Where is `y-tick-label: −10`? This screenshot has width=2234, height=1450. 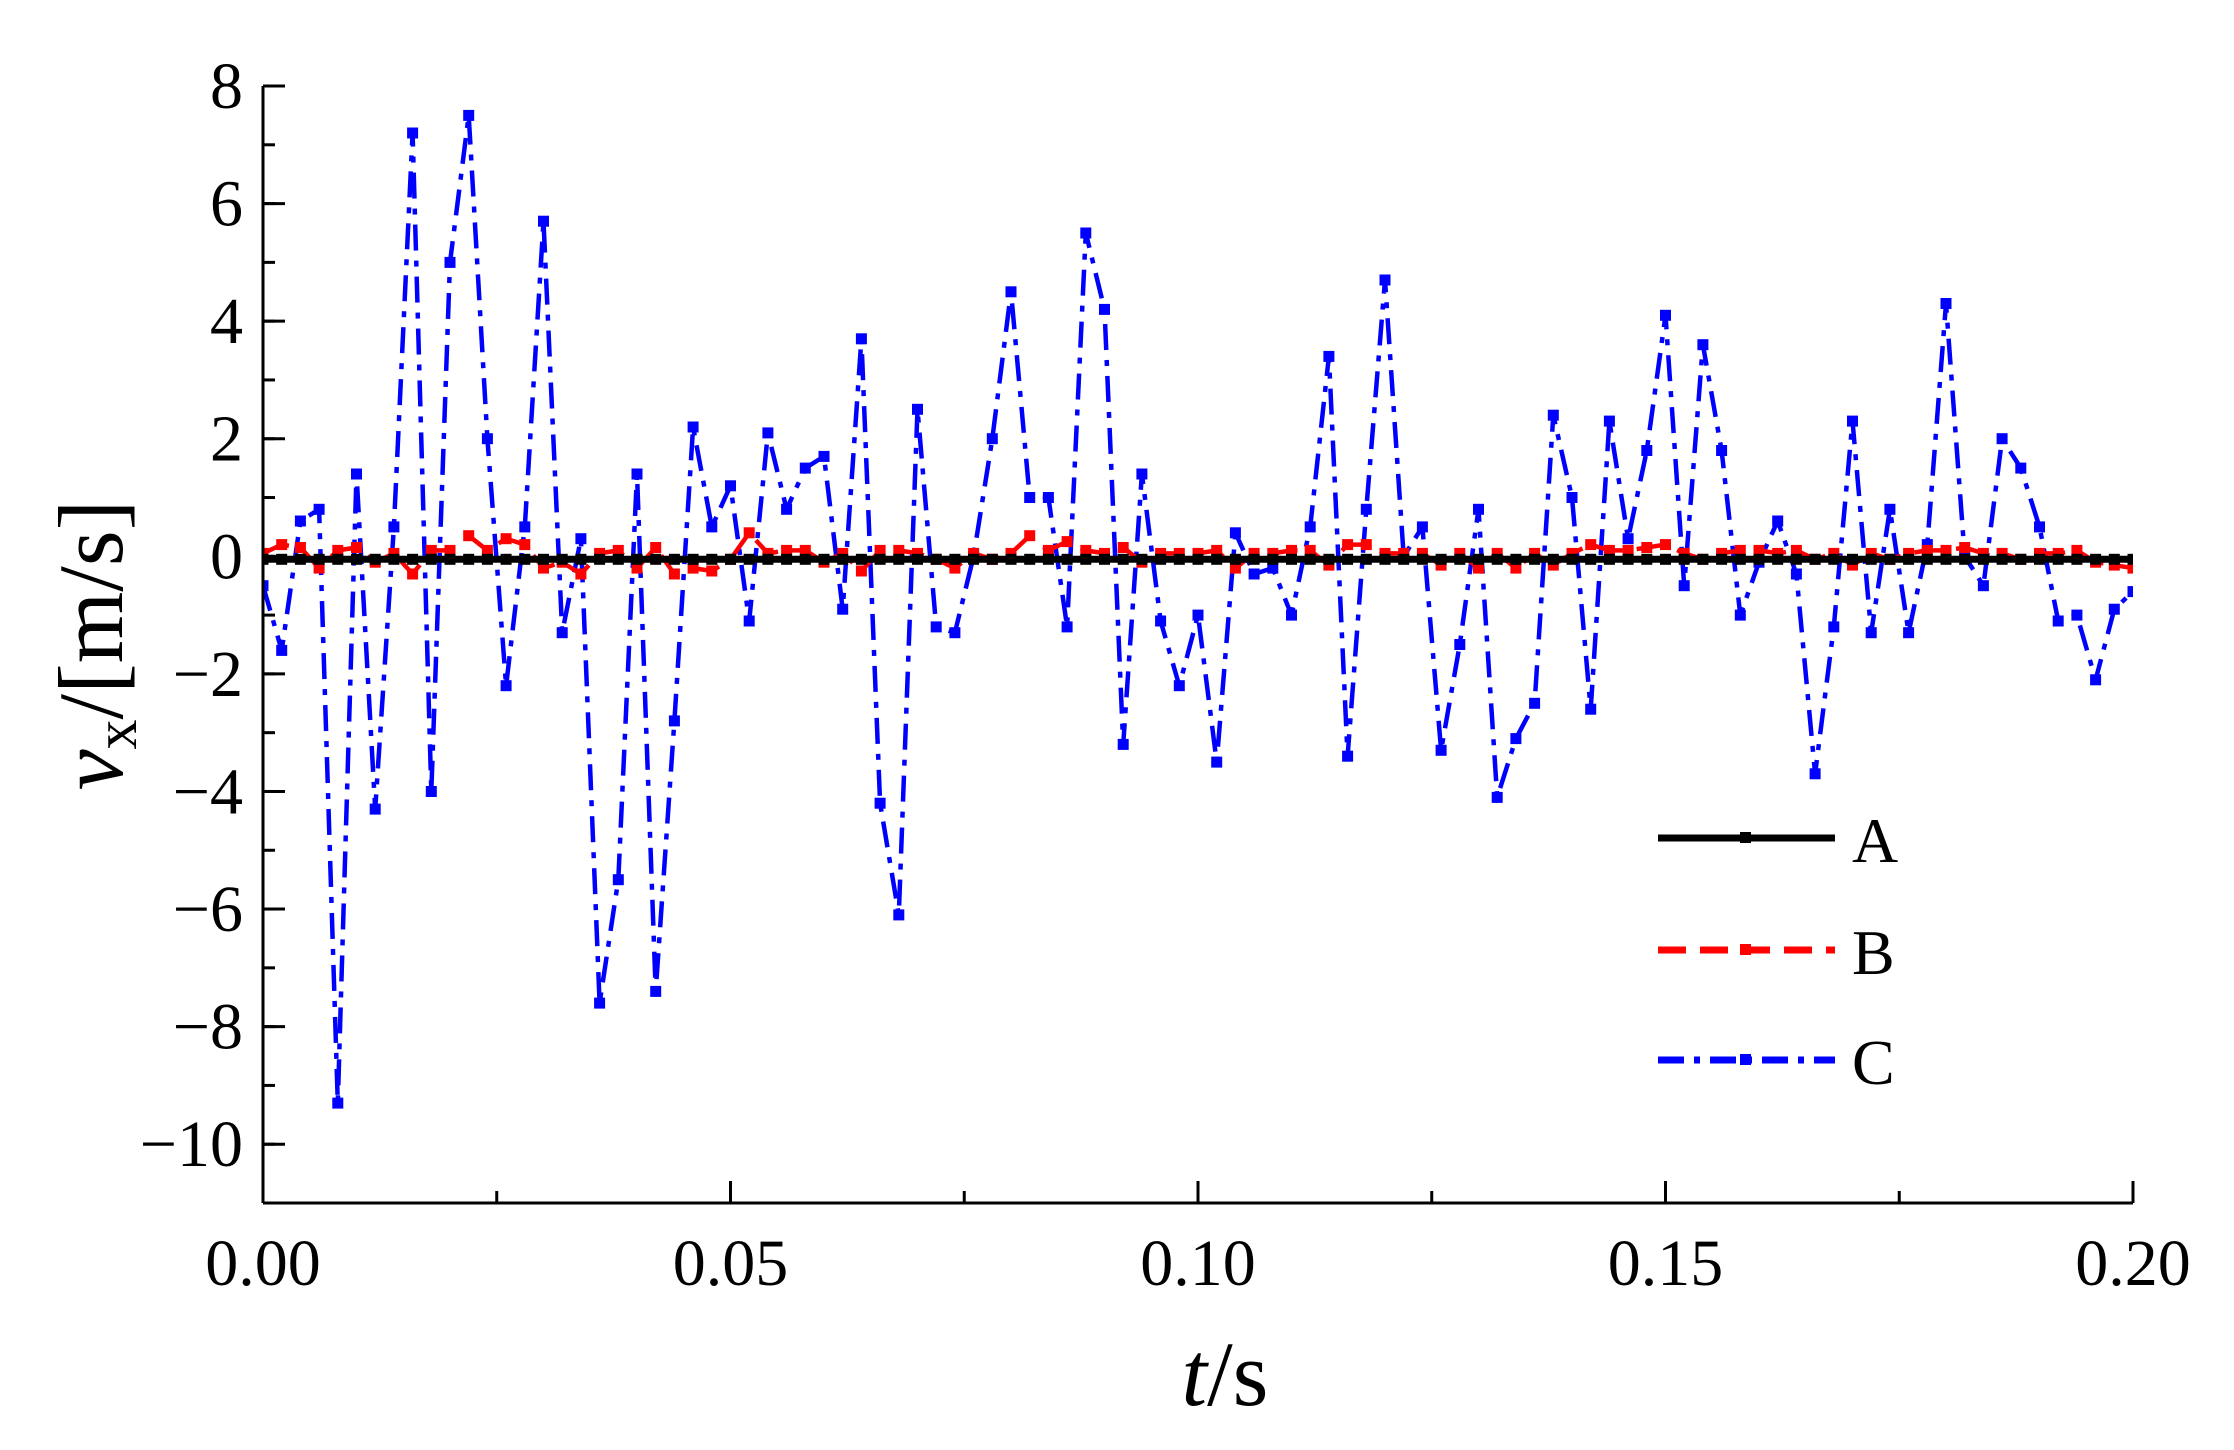
y-tick-label: −10 is located at coordinates (191, 1144).